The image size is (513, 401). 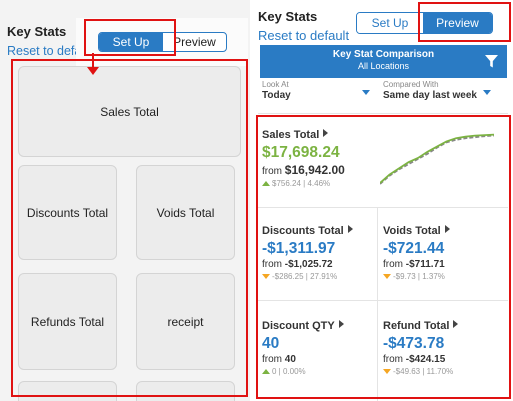 What do you see at coordinates (299, 248) in the screenshot?
I see `card-value: -$1,311.97` at bounding box center [299, 248].